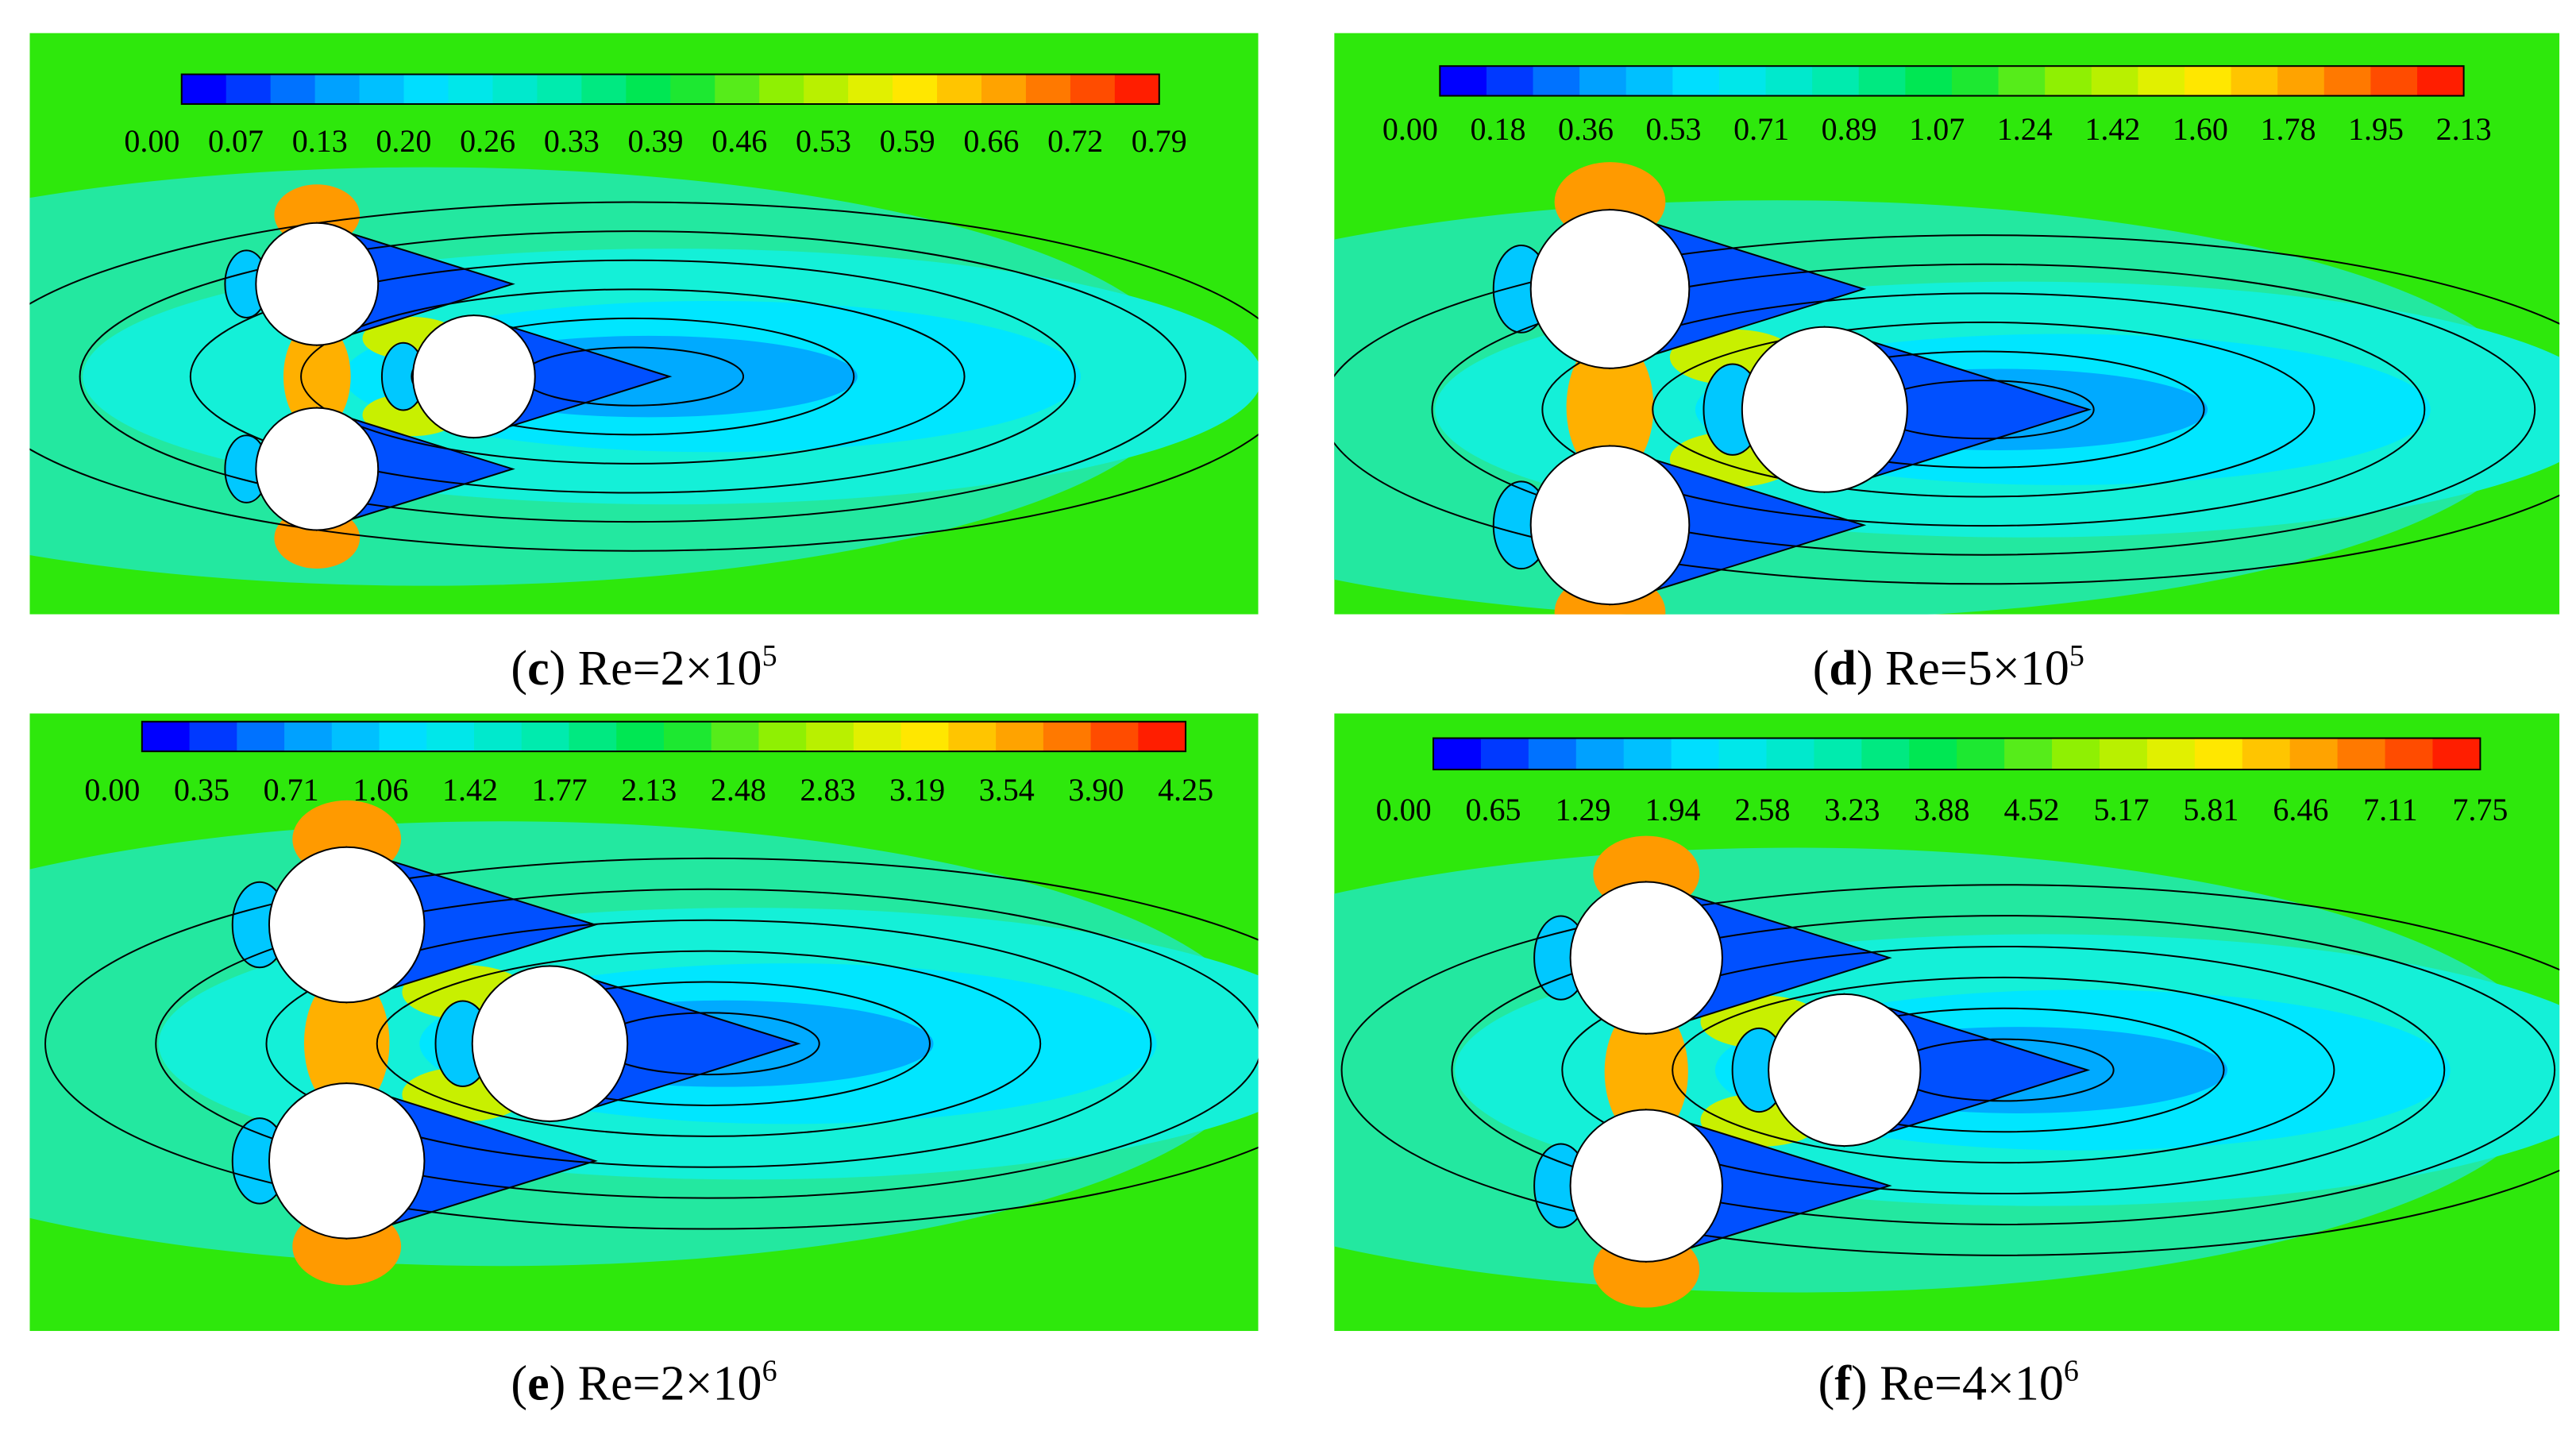  What do you see at coordinates (403, 141) in the screenshot?
I see `colorbar-tick-label: 0.20` at bounding box center [403, 141].